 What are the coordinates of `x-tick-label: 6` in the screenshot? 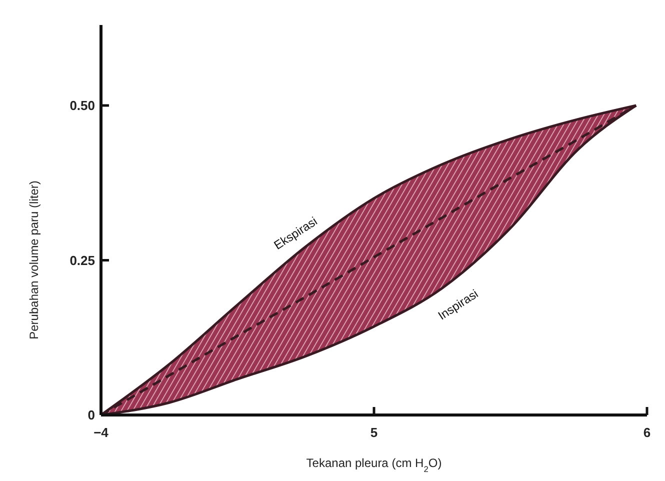 It's located at (647, 432).